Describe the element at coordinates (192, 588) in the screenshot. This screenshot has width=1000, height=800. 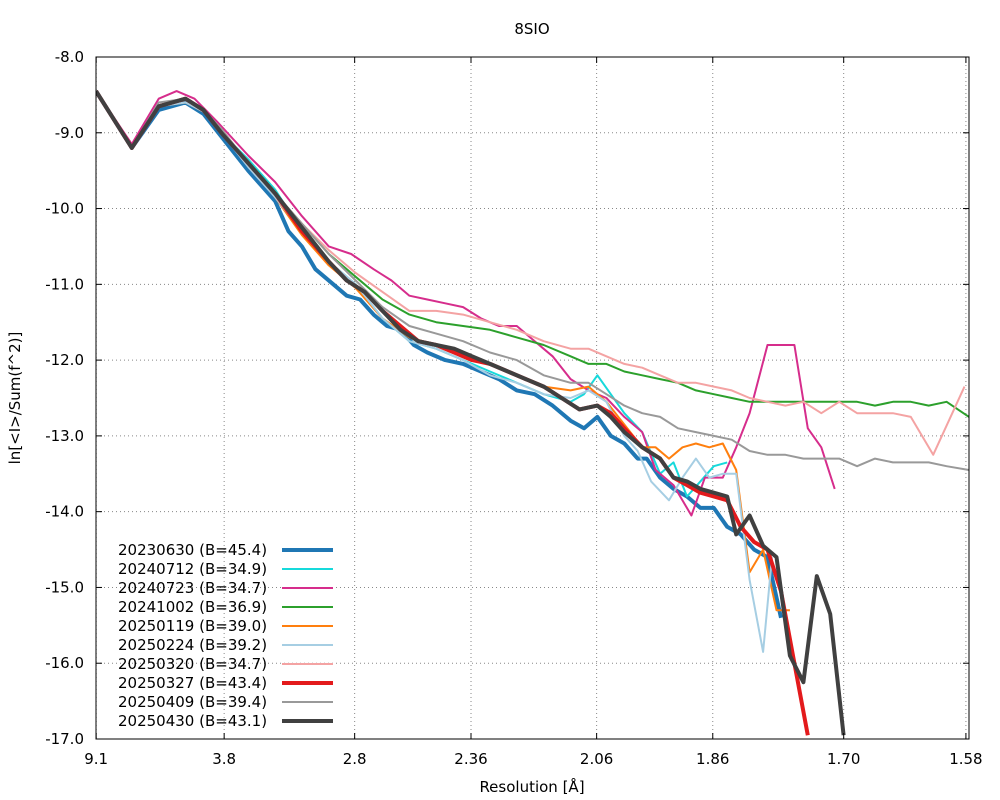
I see `legend-label: 20240723 (B=34.7)` at that location.